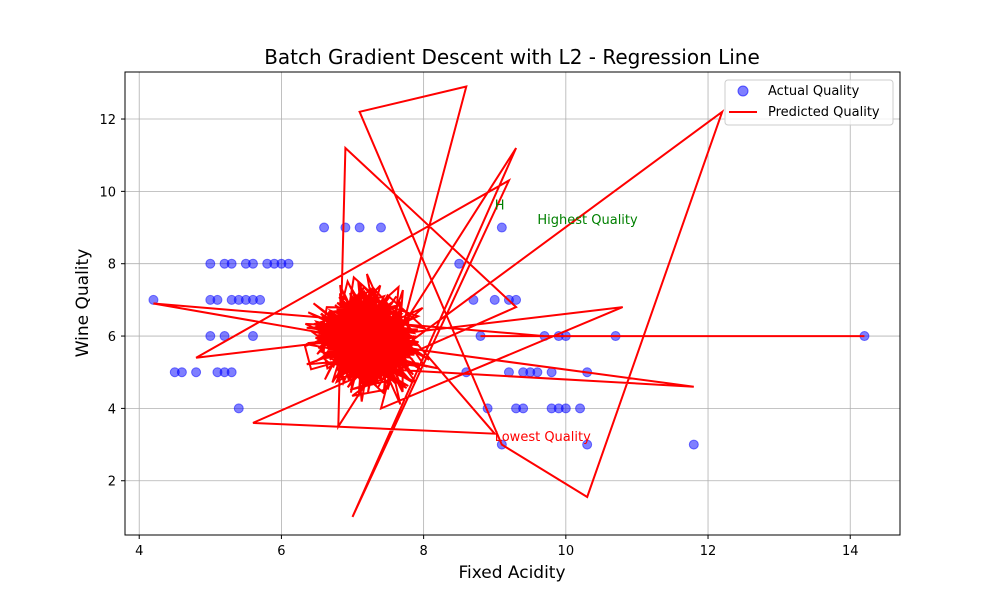 The height and width of the screenshot is (600, 1000). Describe the element at coordinates (743, 91) in the screenshot. I see `legend-marker-actual` at that location.